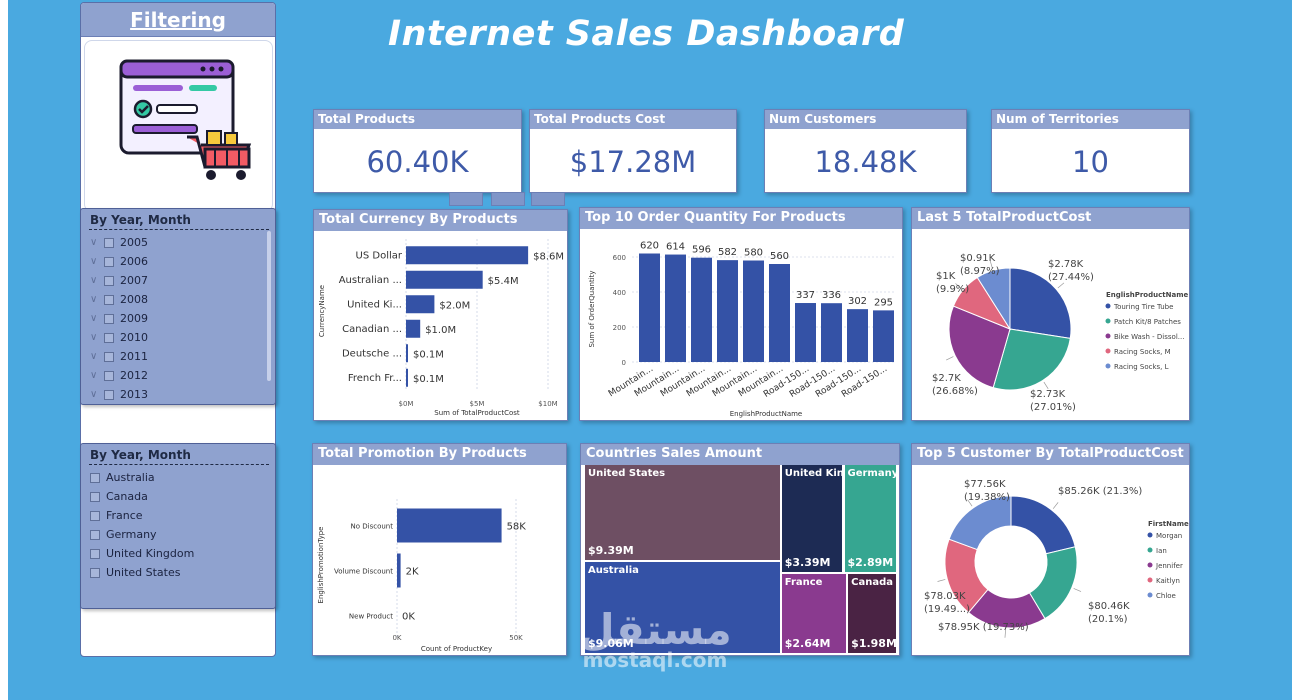 The image size is (1300, 700). Describe the element at coordinates (182, 394) in the screenshot. I see `slicer-item: ∨ 2013` at that location.